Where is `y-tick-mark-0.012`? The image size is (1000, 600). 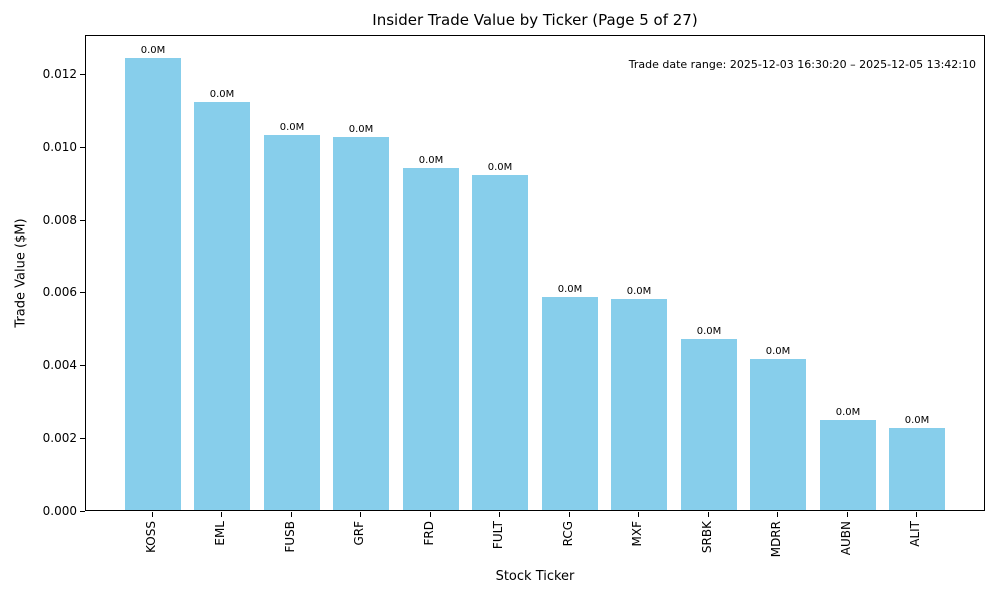
y-tick-mark-0.012 is located at coordinates (82, 74).